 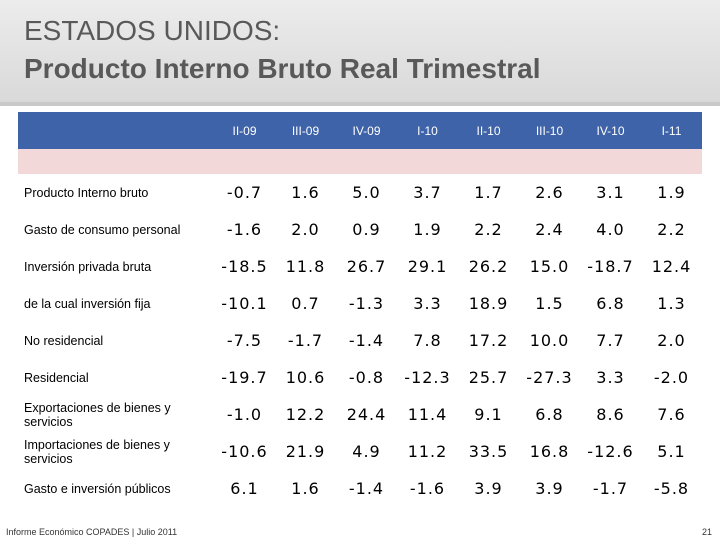 What do you see at coordinates (56, 377) in the screenshot?
I see `row-label: Residencial` at bounding box center [56, 377].